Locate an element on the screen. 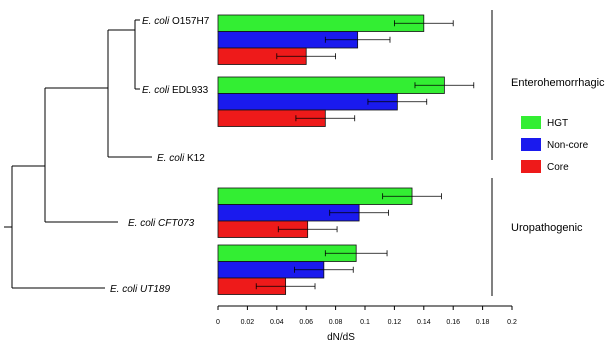  x-tick-label: 0.06 is located at coordinates (306, 322).